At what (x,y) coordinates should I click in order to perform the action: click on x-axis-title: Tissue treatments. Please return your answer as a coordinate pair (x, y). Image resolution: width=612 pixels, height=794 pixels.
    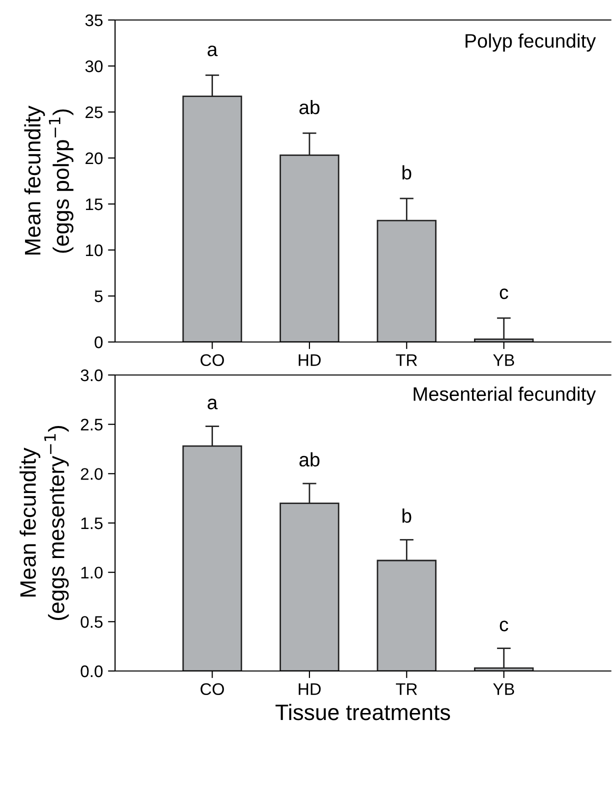
    Looking at the image, I should click on (363, 712).